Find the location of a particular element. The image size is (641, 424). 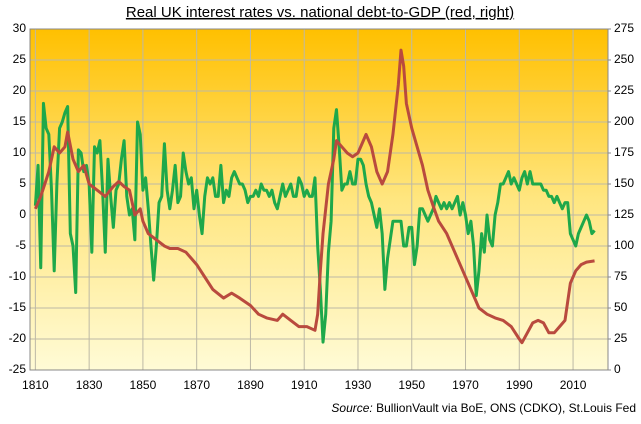

y-tick-label: 30 is located at coordinates (20, 28).